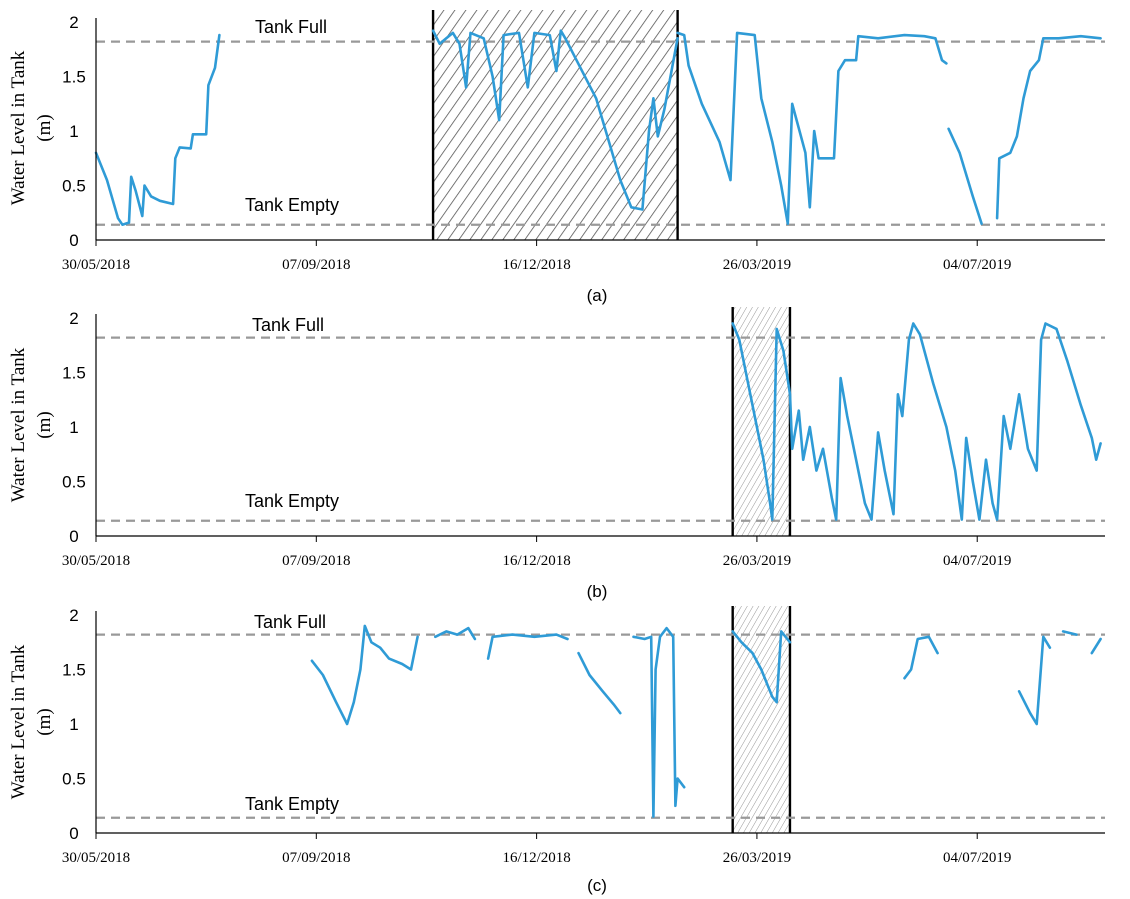  I want to click on panel-caption: (b), so click(597, 591).